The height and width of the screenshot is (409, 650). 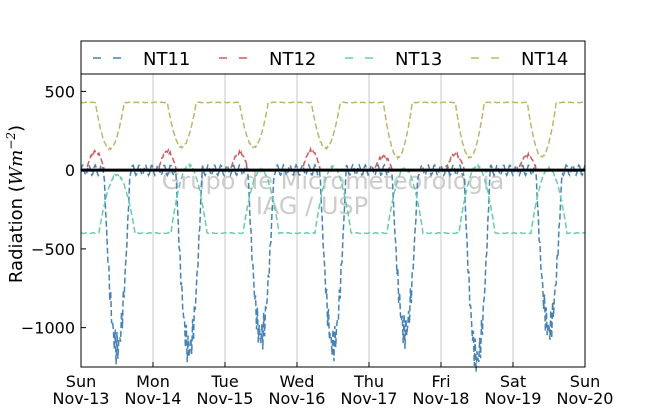 I want to click on x-tick-day-7: Sun, so click(x=585, y=381).